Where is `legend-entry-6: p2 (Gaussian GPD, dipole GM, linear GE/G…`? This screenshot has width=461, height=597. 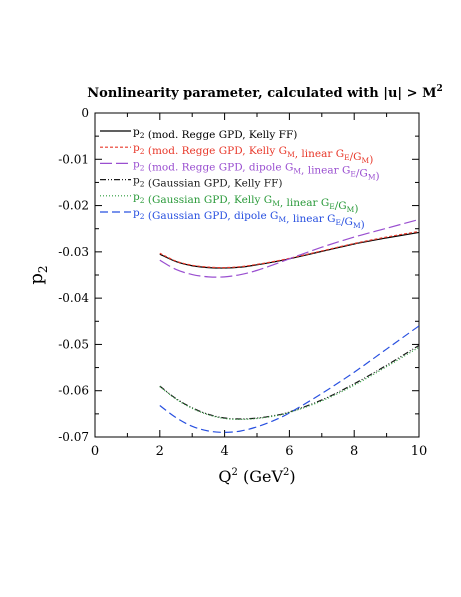 legend-entry-6: p2 (Gaussian GPD, dipole GM, linear GE/G… is located at coordinates (249, 219).